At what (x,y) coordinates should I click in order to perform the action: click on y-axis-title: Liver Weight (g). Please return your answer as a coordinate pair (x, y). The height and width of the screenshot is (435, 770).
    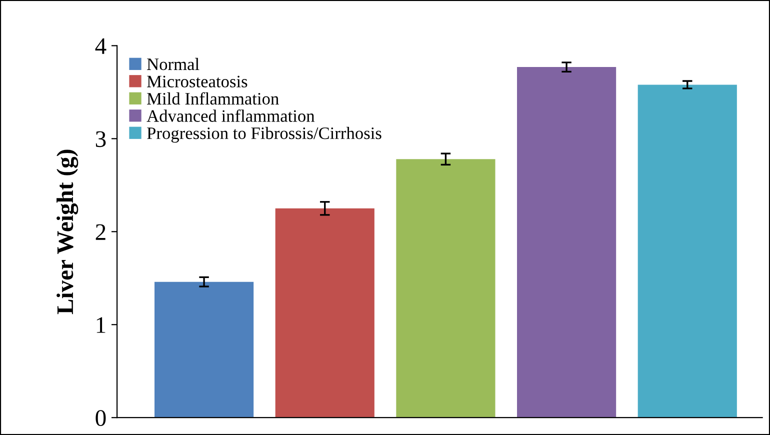
    Looking at the image, I should click on (67, 232).